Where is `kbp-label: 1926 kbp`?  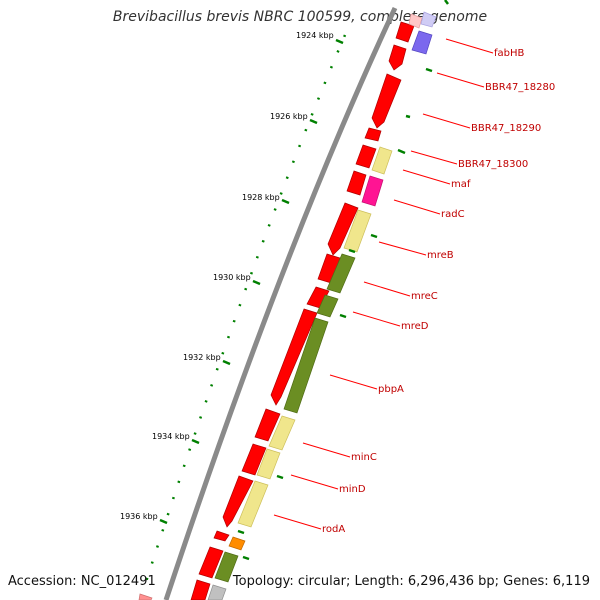 kbp-label: 1926 kbp is located at coordinates (289, 116).